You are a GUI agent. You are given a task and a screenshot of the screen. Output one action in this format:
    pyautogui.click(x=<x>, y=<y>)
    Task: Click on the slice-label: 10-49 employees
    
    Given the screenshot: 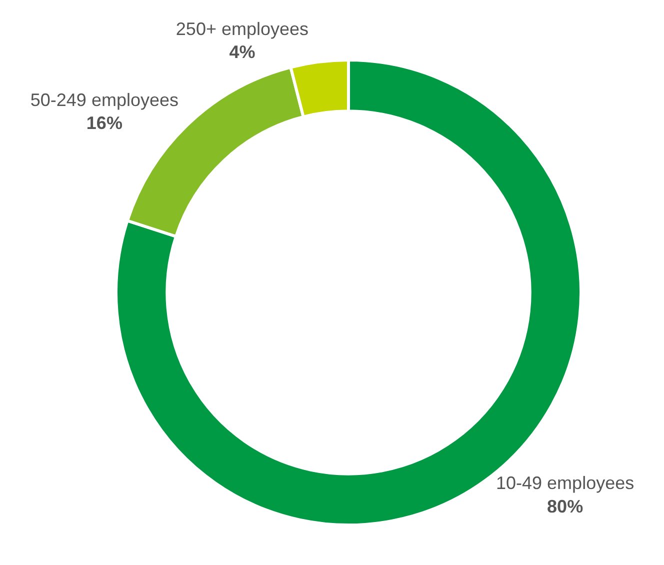 What is the action you would take?
    pyautogui.click(x=565, y=483)
    